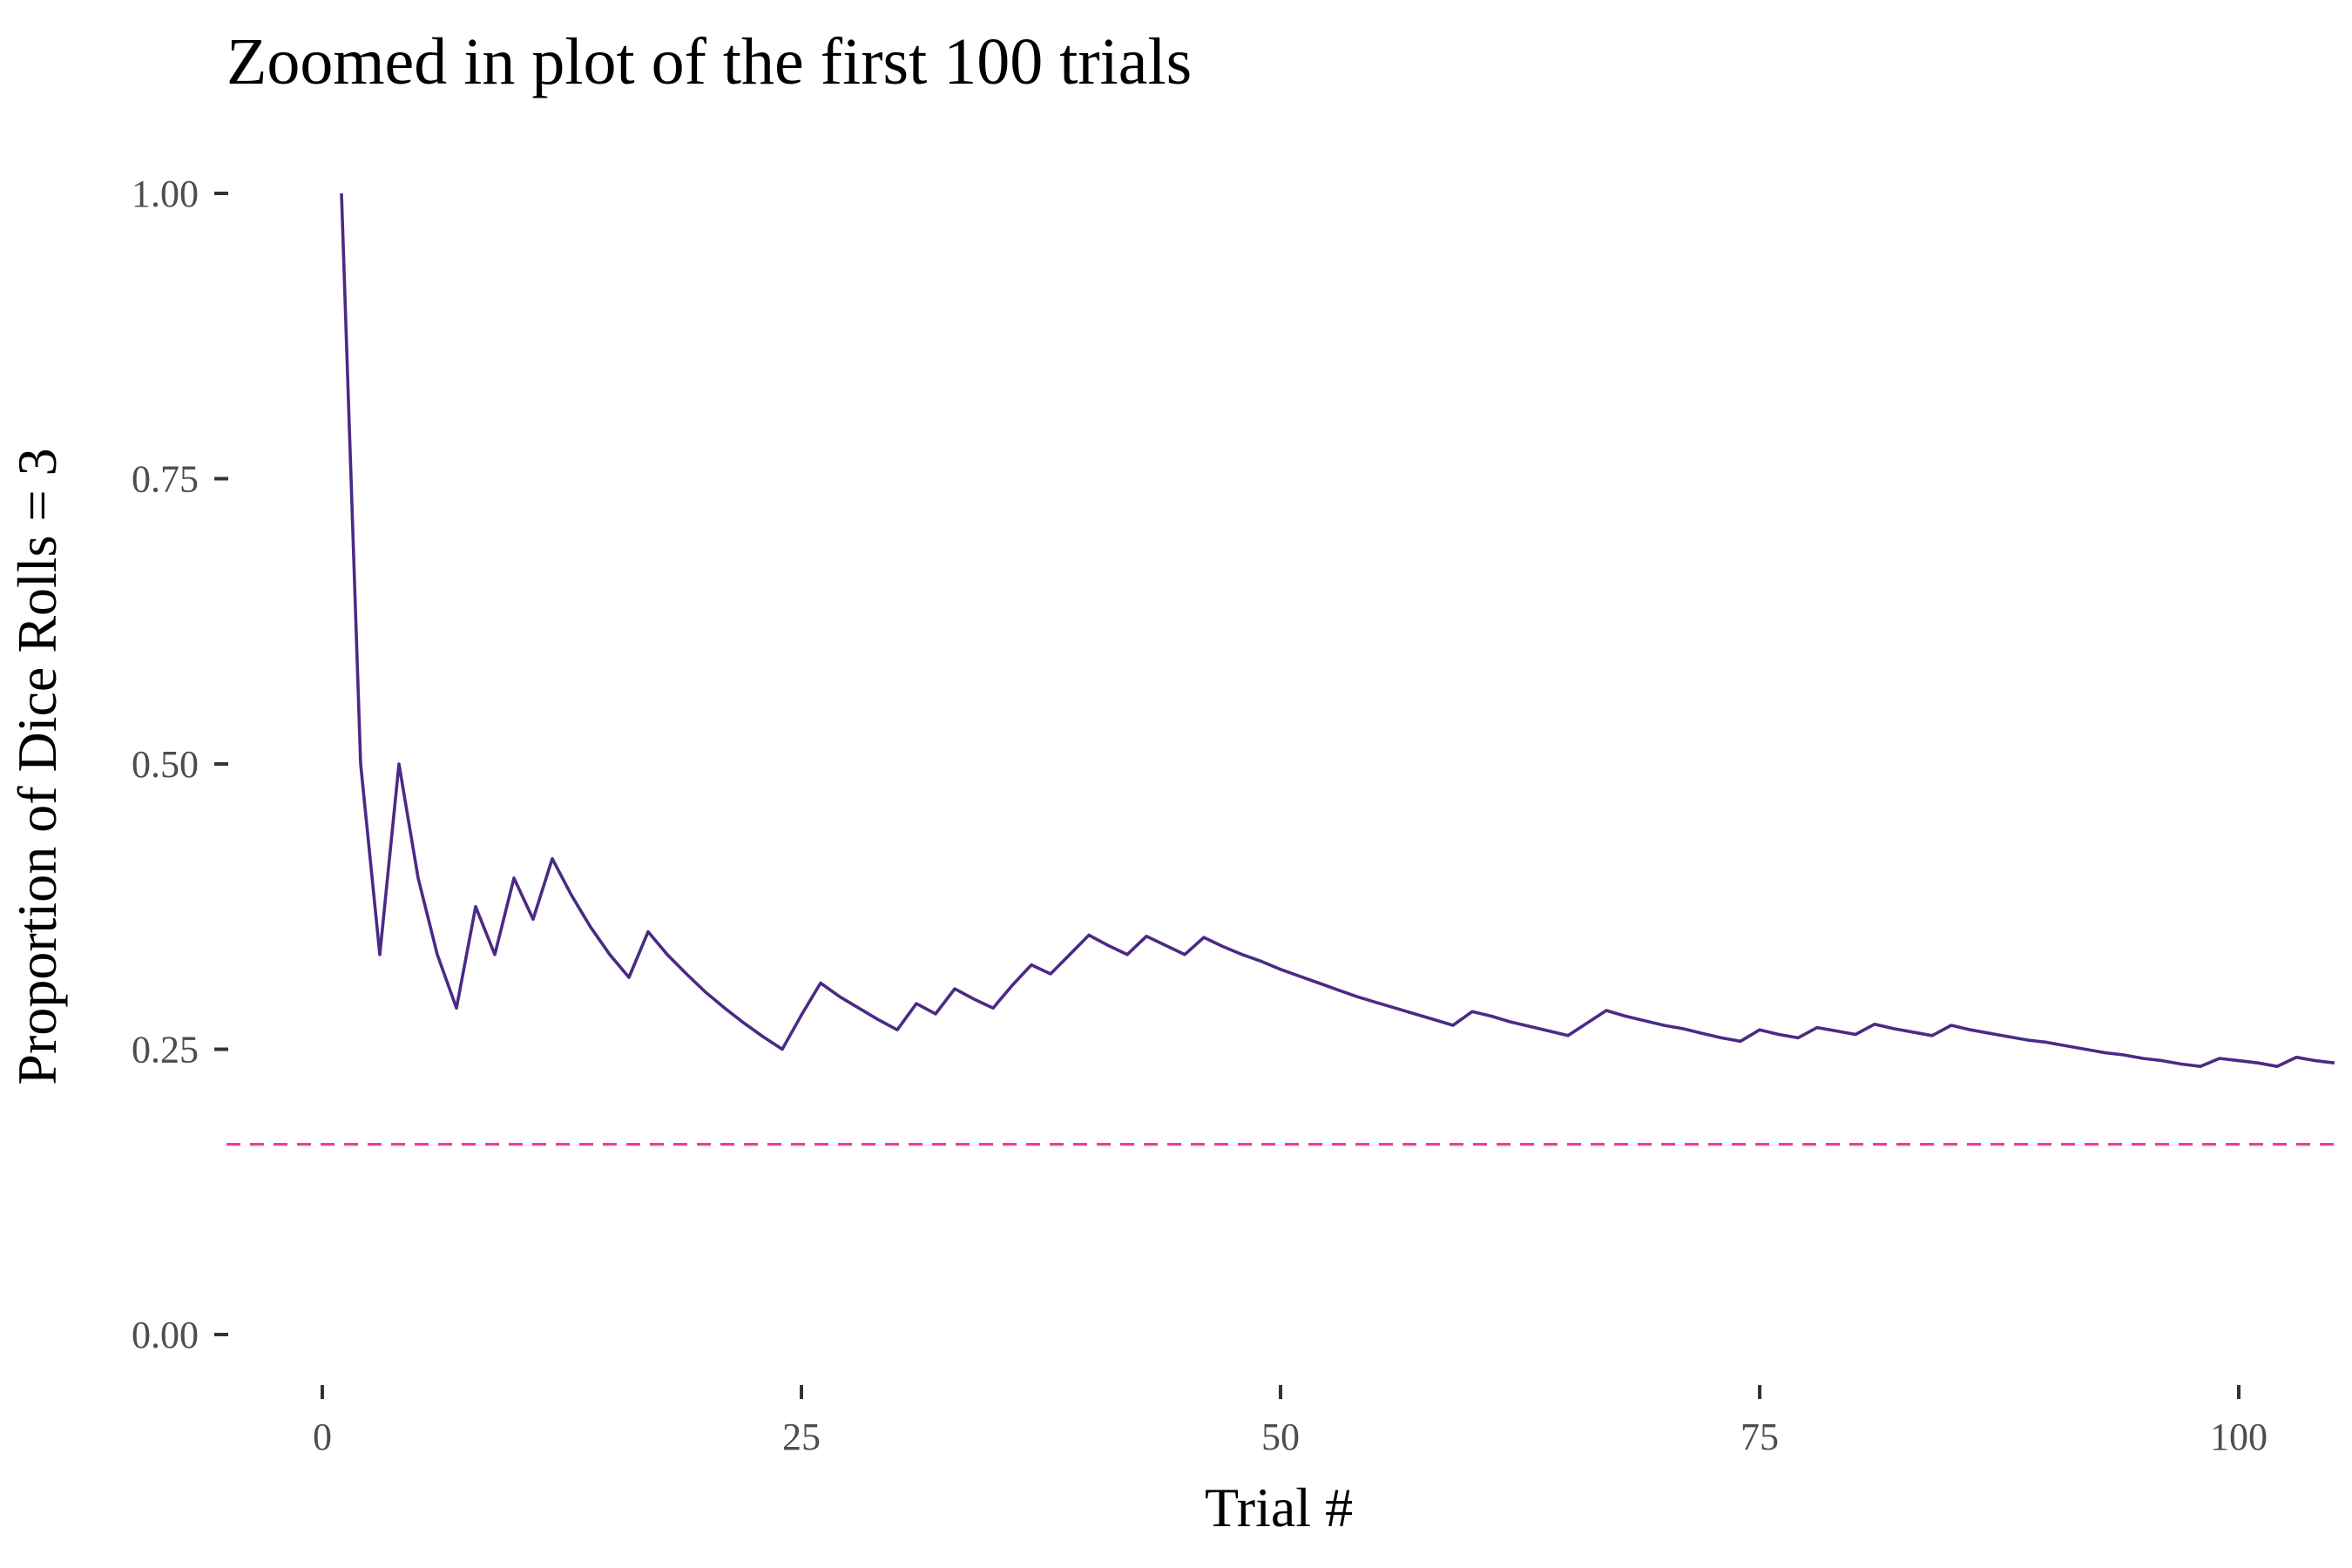  Describe the element at coordinates (166, 1335) in the screenshot. I see `y-tick-label: 0.00` at that location.